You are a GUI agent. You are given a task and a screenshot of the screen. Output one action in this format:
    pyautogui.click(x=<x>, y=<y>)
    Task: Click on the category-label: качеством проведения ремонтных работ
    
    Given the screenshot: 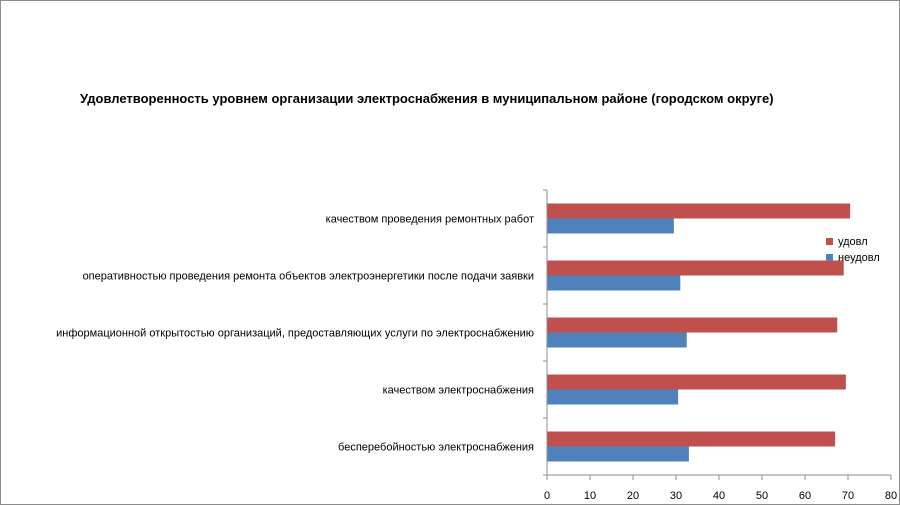 What is the action you would take?
    pyautogui.click(x=430, y=220)
    